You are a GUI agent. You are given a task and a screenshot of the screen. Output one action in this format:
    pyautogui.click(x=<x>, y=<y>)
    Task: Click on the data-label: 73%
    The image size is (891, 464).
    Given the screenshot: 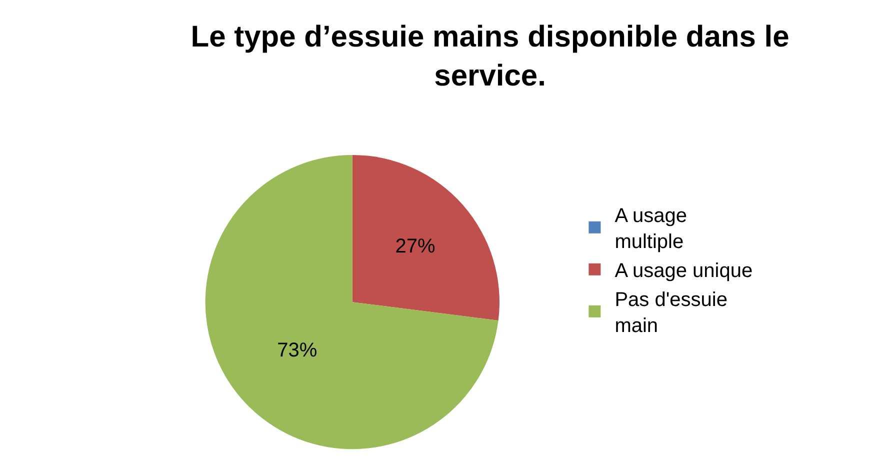 What is the action you would take?
    pyautogui.click(x=297, y=351)
    